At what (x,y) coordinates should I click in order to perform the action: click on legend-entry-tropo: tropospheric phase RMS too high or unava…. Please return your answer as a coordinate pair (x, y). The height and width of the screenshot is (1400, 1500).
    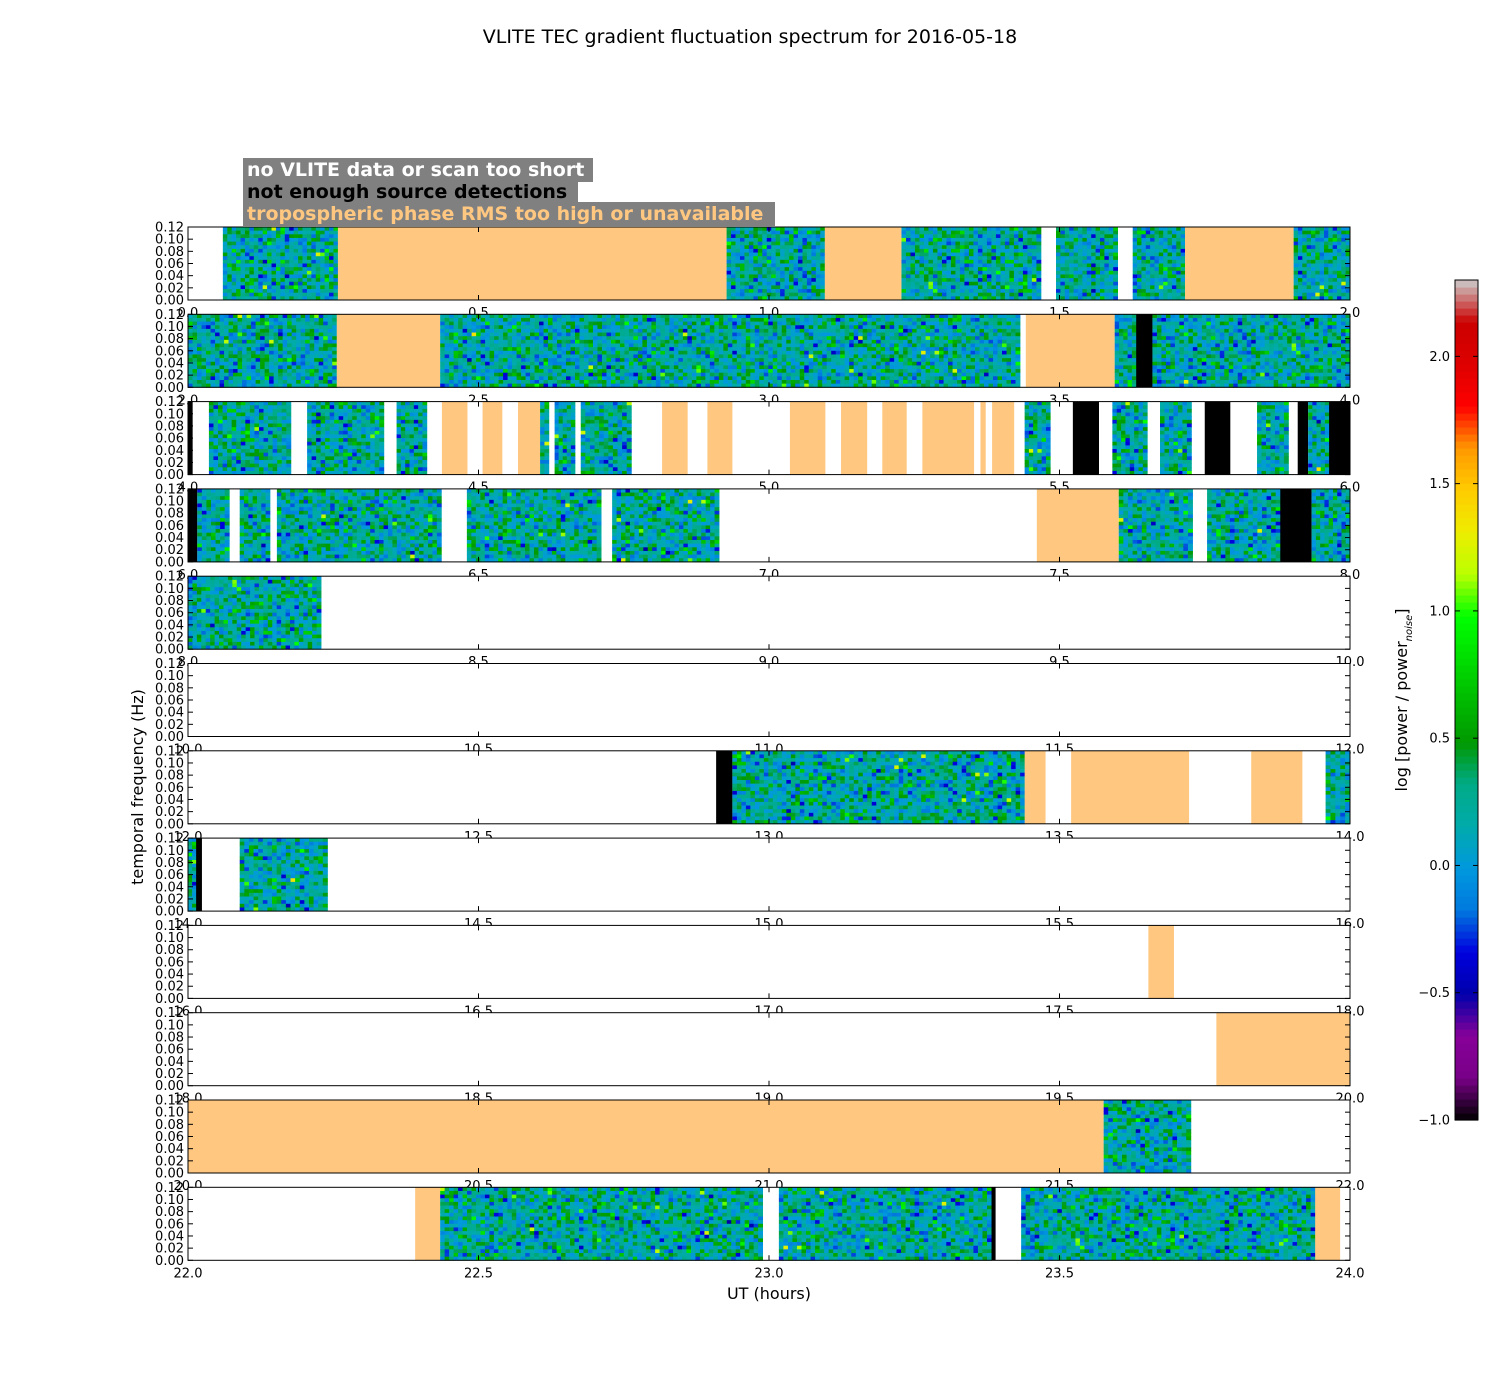
    Looking at the image, I should click on (505, 214).